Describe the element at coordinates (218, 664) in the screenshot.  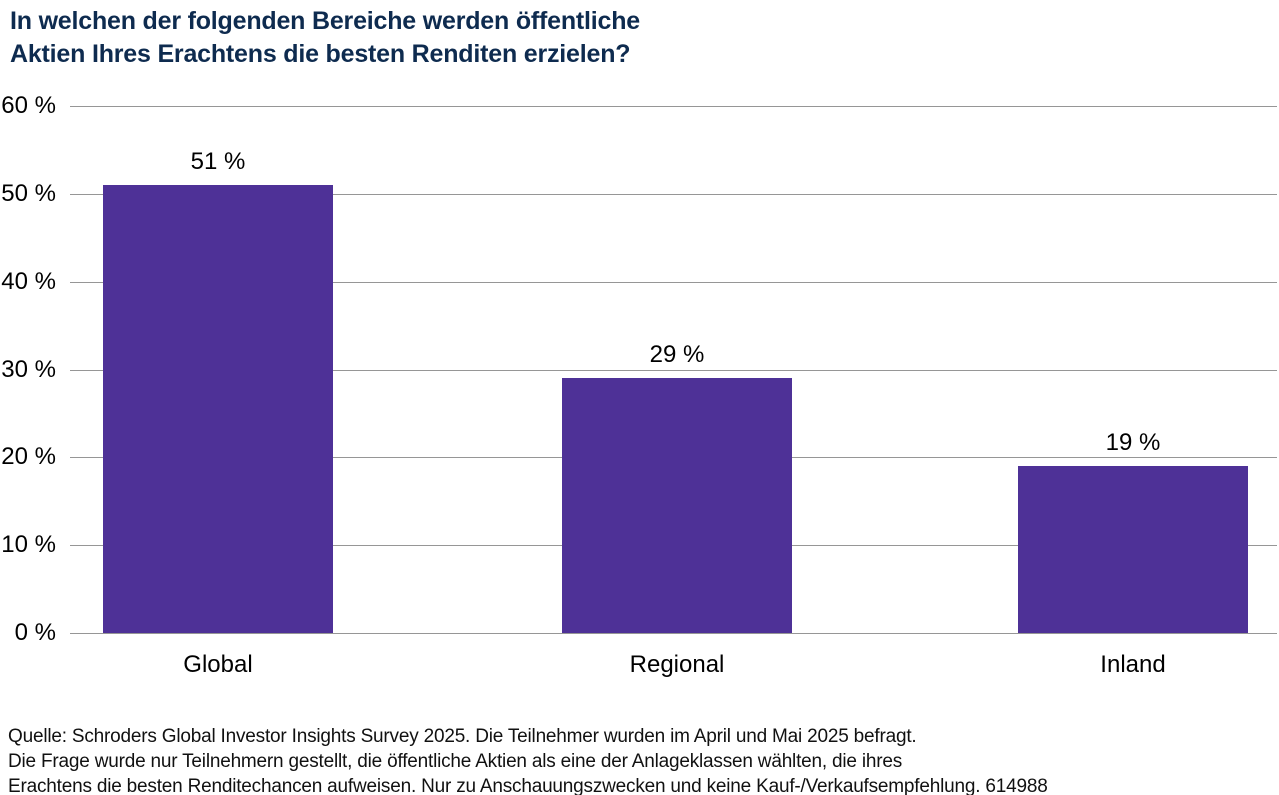
I see `x-axis-label-global: Global` at that location.